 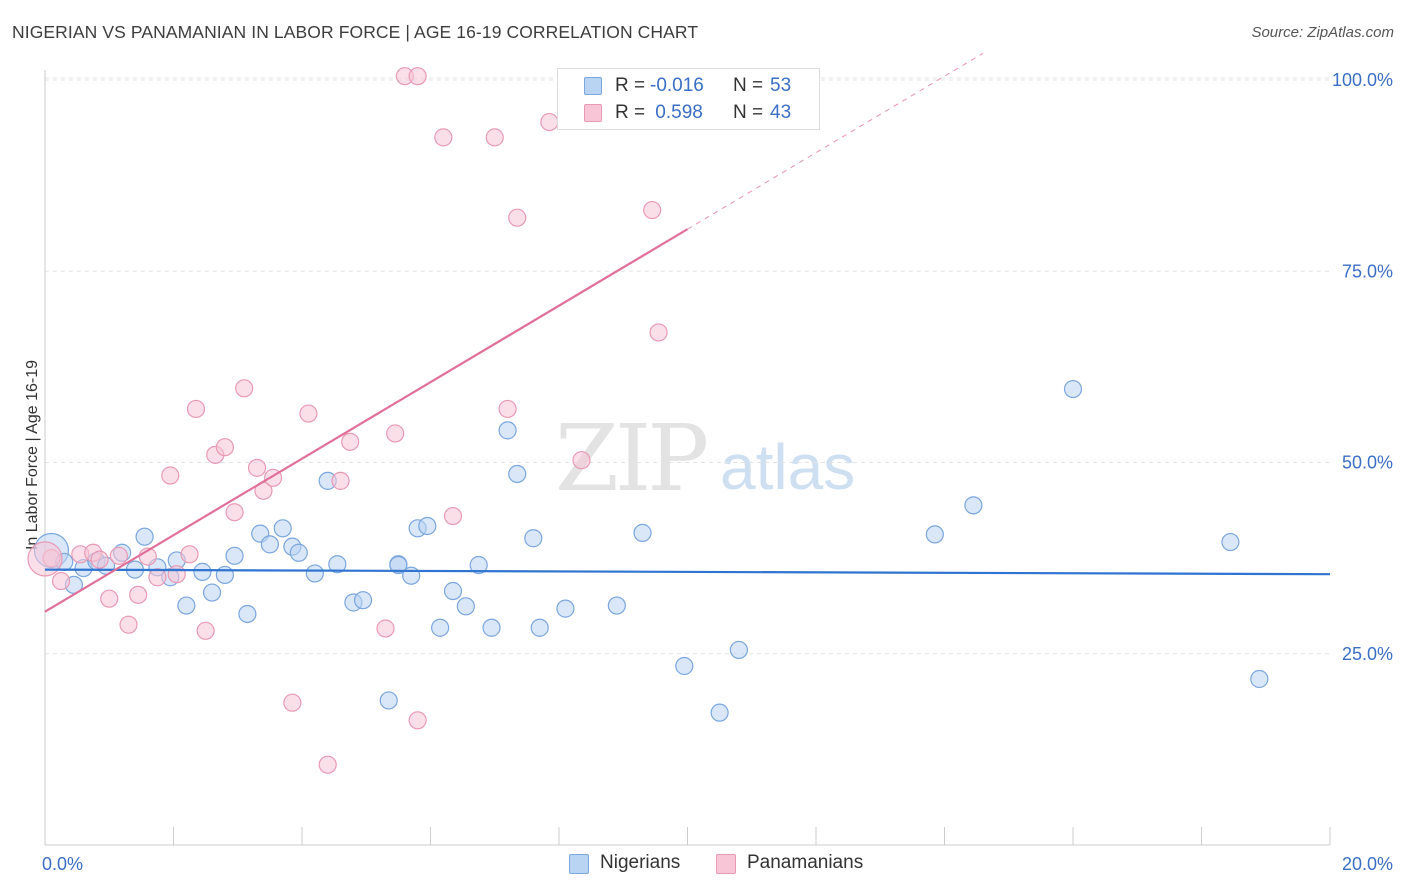 I want to click on panamanians-legend-swatch, so click(x=726, y=864).